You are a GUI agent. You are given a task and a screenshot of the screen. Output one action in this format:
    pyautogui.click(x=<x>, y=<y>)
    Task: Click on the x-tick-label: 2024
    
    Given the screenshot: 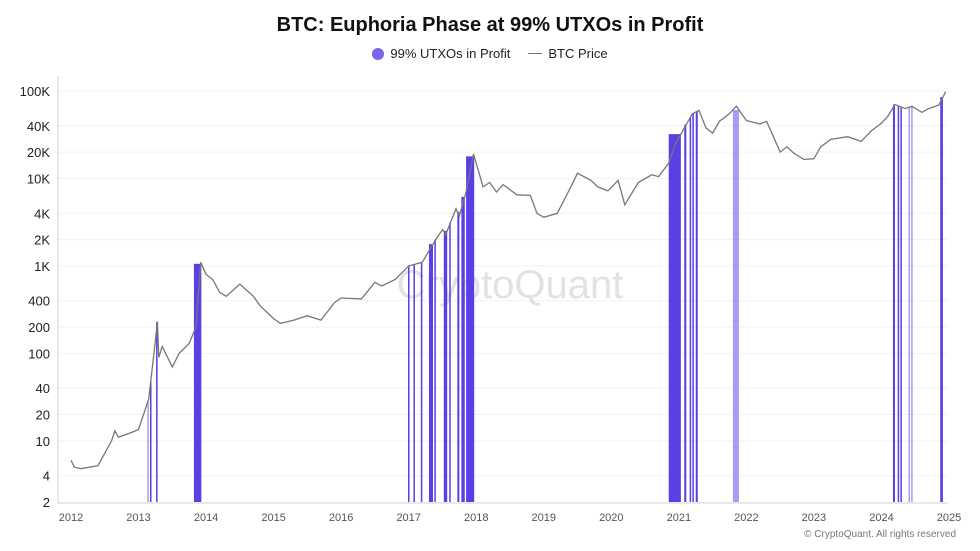 What is the action you would take?
    pyautogui.click(x=881, y=518)
    